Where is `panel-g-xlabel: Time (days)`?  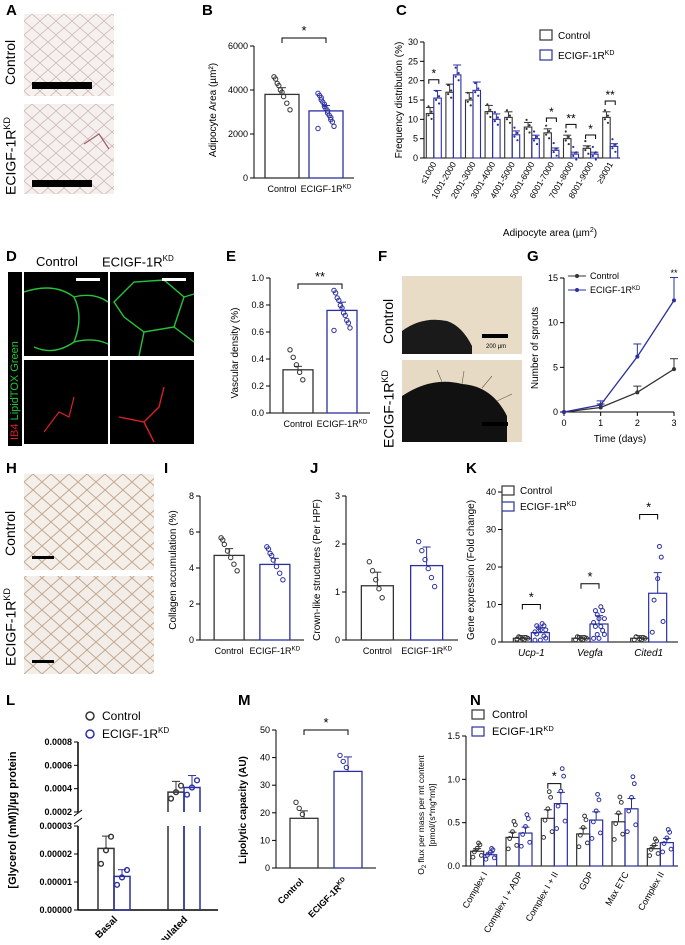 panel-g-xlabel: Time (days) is located at coordinates (620, 439).